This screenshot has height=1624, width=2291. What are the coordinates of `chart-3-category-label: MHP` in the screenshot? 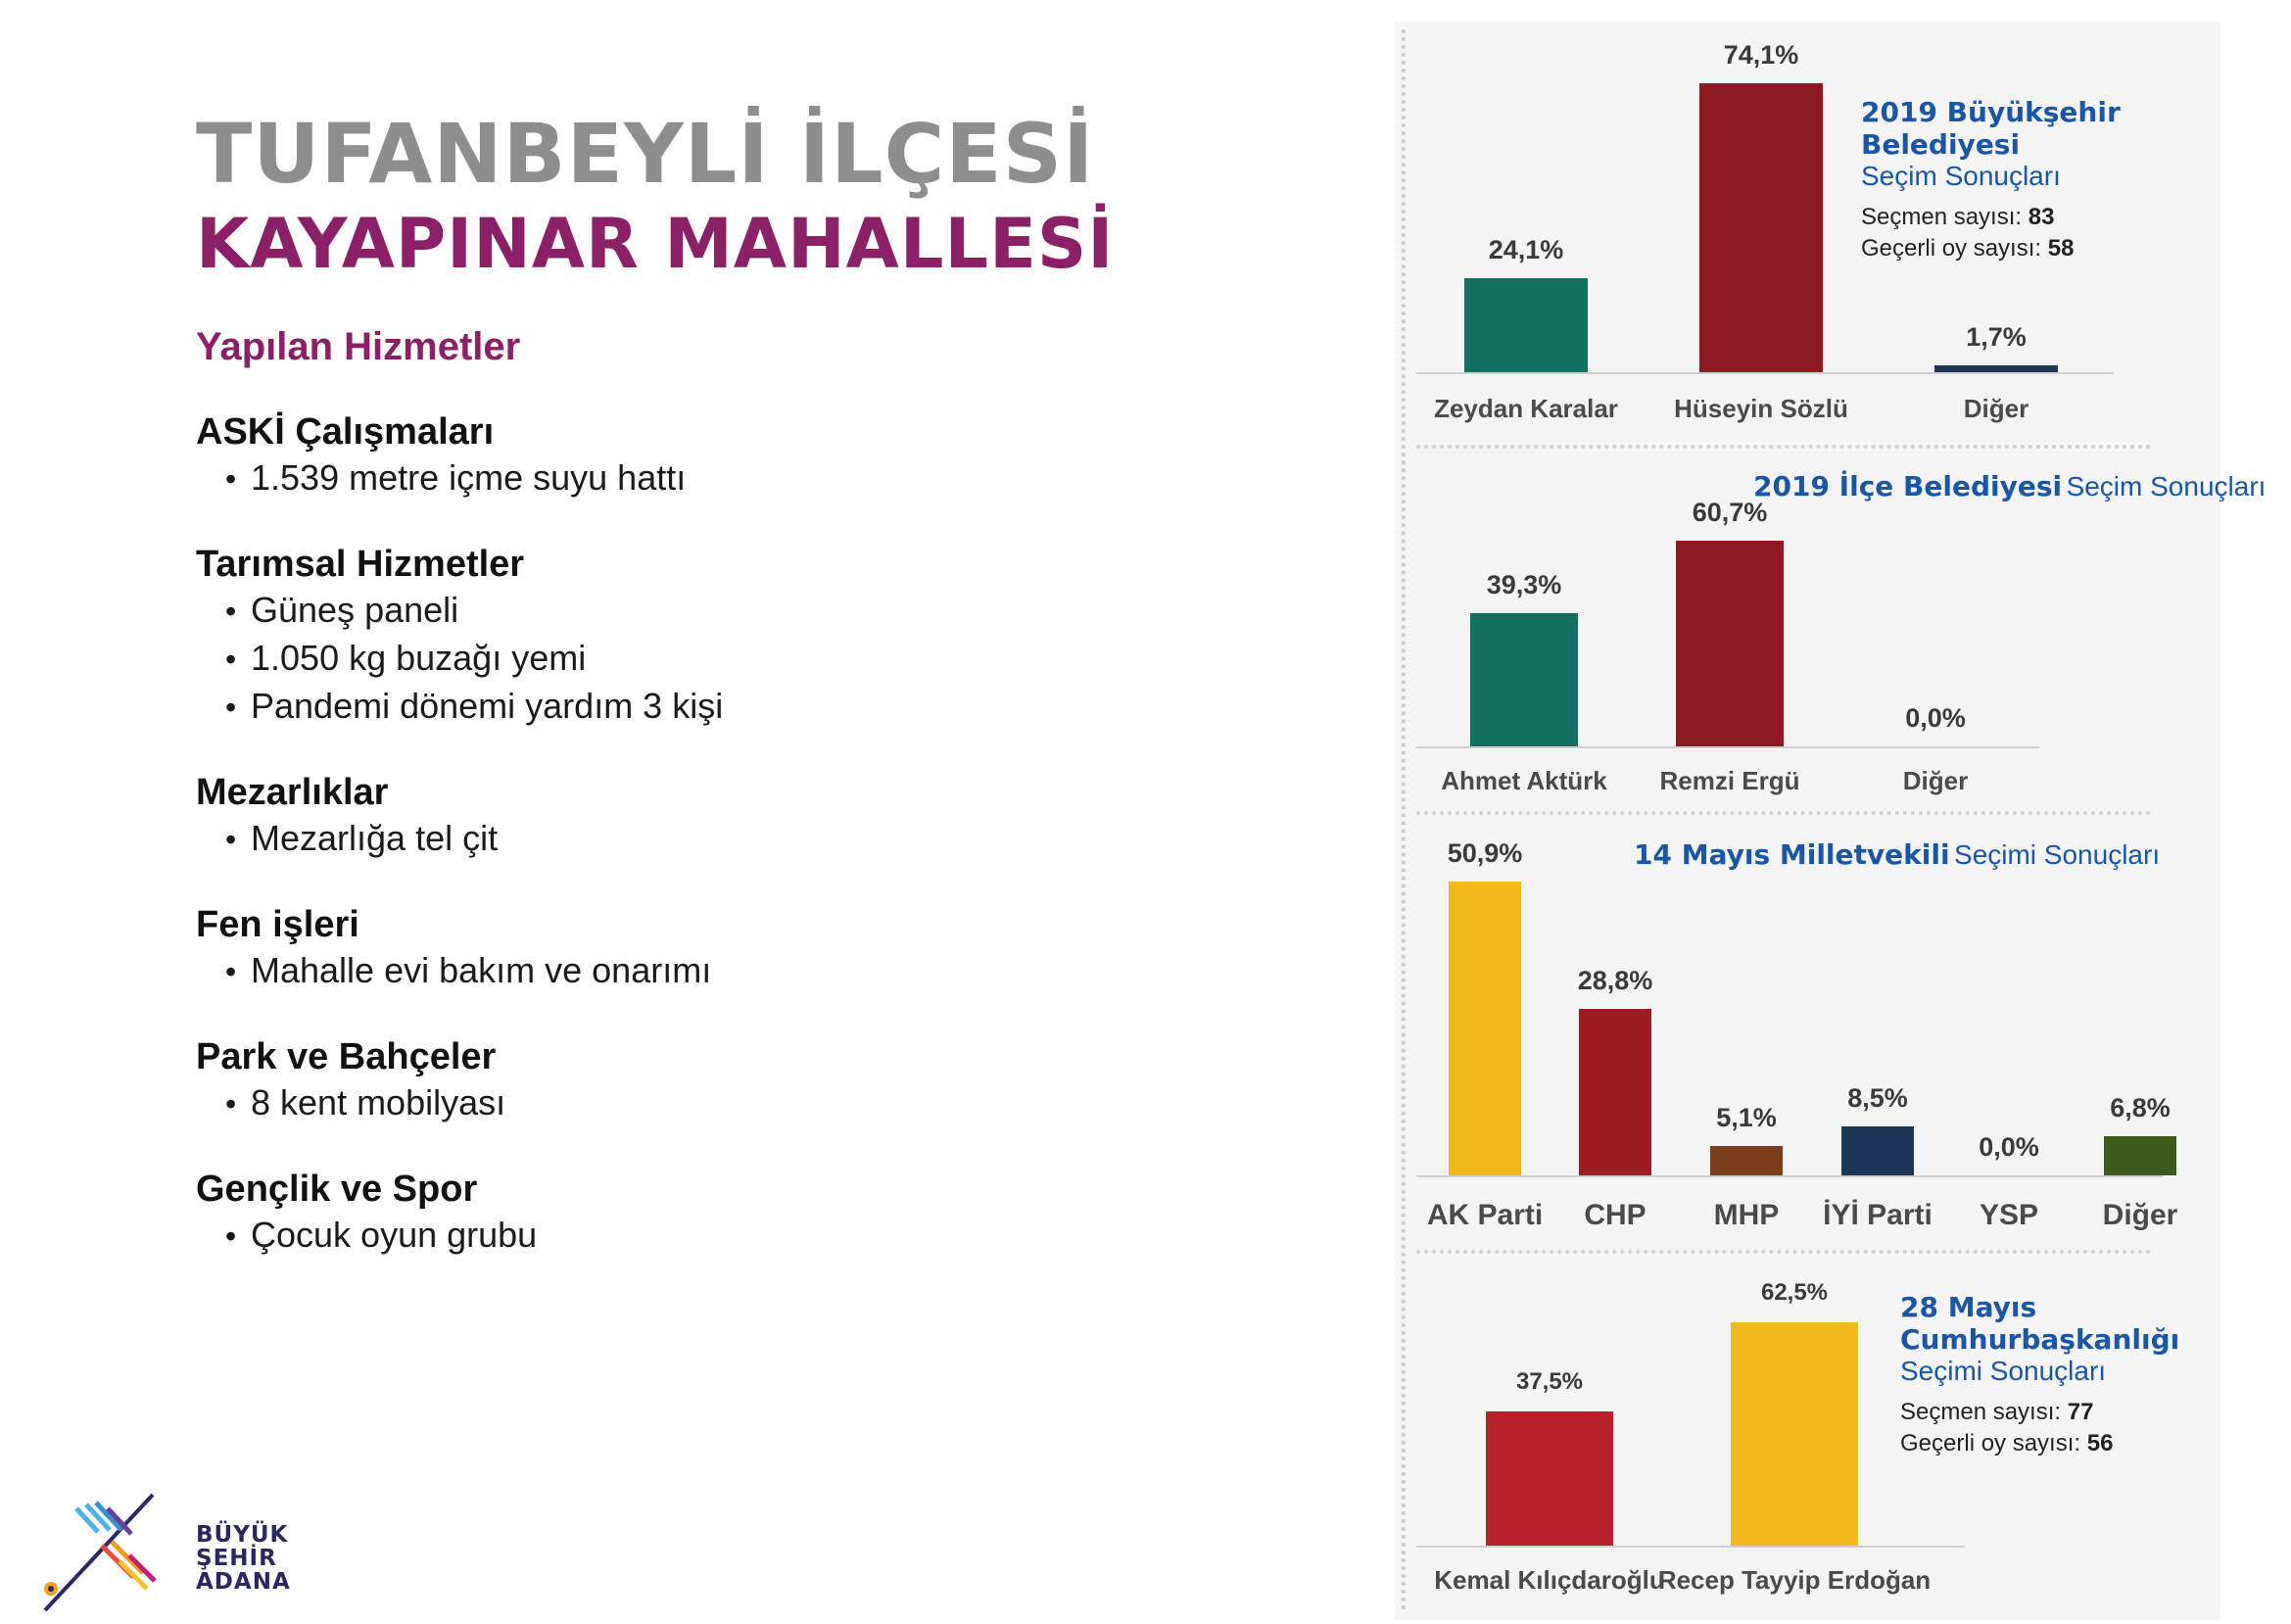 It's located at (1746, 1215).